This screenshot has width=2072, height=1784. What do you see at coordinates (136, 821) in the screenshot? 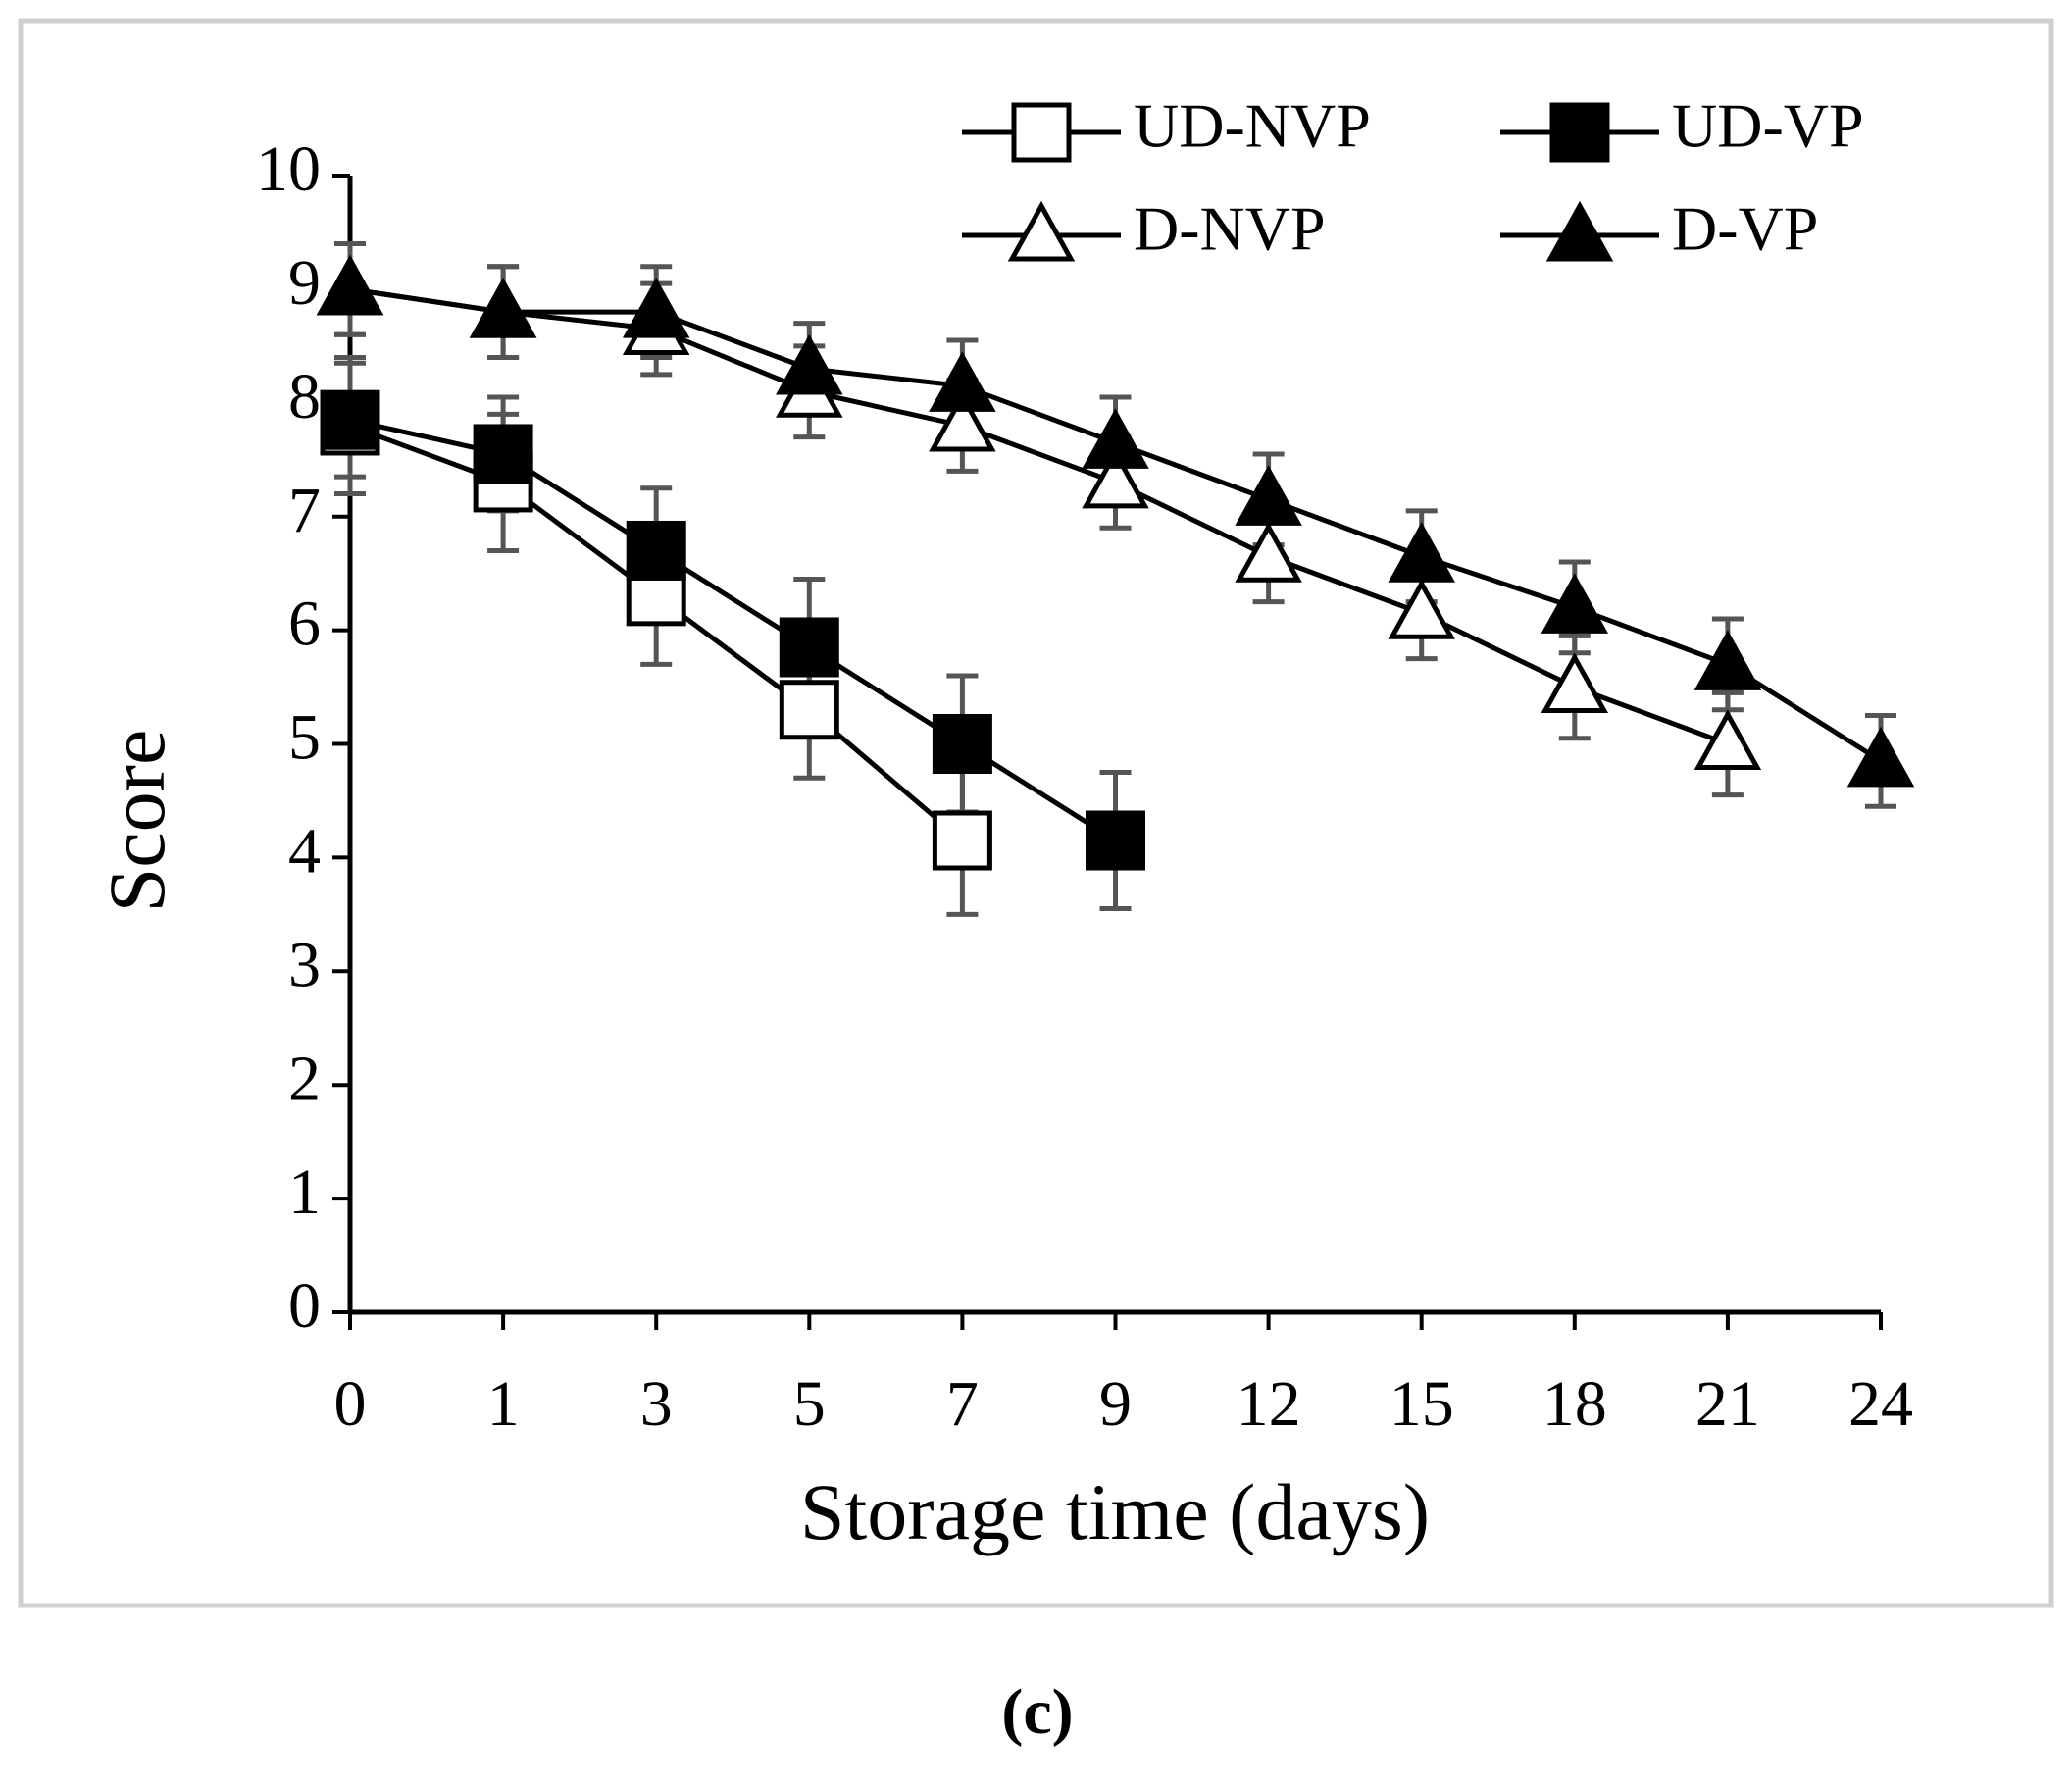
I see `y-axis-title: Score` at bounding box center [136, 821].